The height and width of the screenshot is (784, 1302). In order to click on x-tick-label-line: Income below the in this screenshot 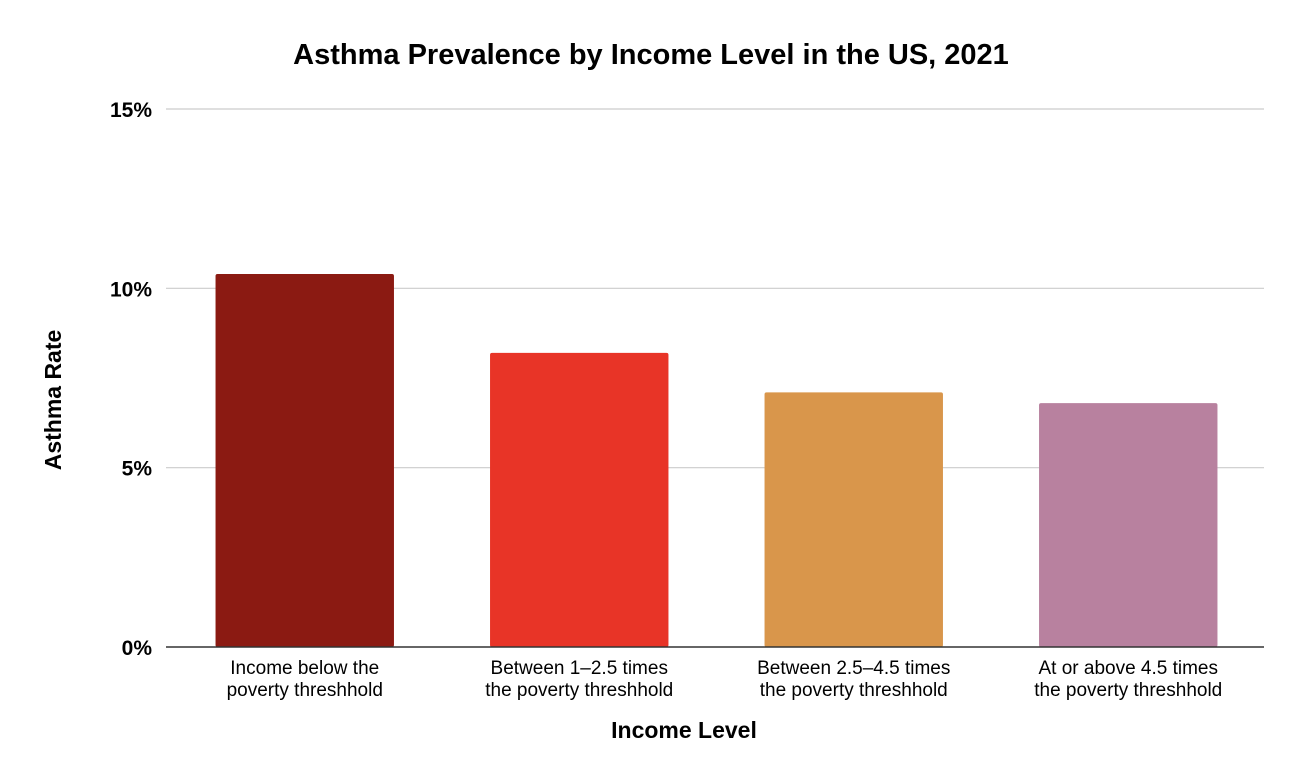, I will do `click(304, 668)`.